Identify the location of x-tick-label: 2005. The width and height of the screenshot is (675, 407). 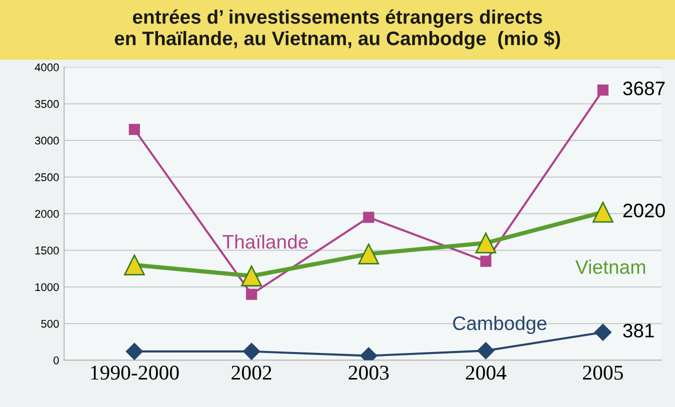
(603, 373).